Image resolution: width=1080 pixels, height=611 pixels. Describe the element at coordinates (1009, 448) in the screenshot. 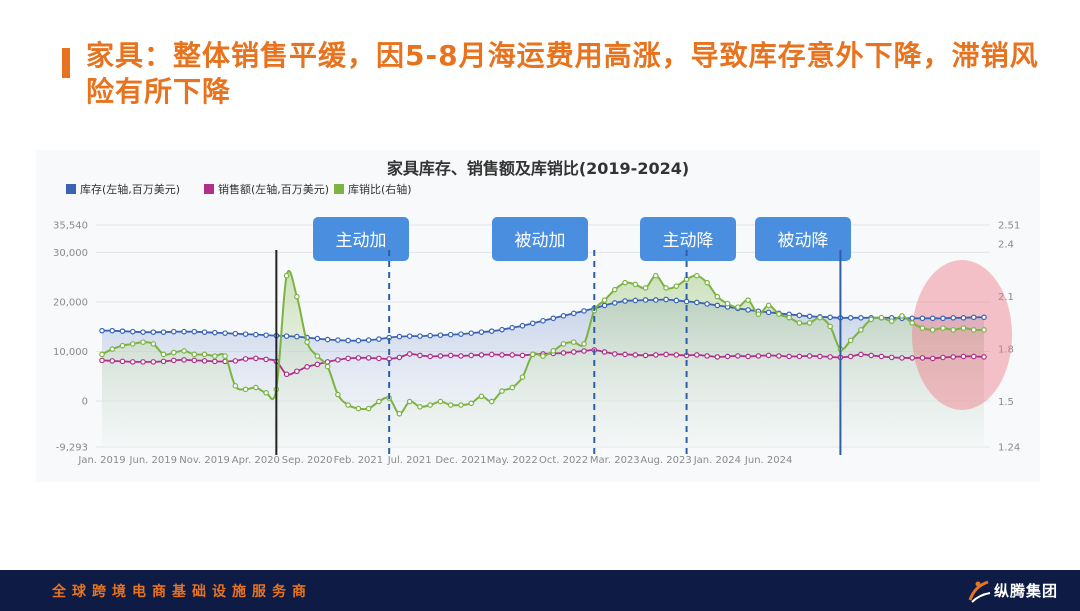

I see `right-tick-label: 1.24` at that location.